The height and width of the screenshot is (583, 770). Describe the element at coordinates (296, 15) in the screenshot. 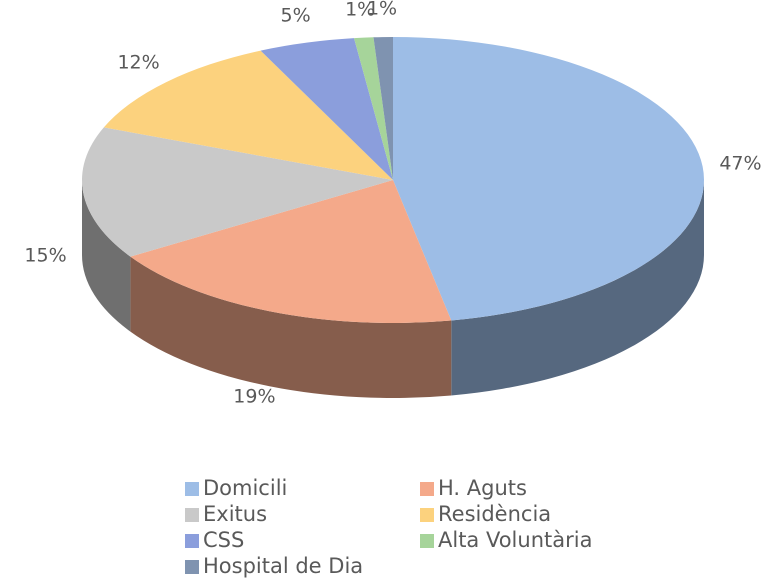

I see `data-label: 5%` at that location.